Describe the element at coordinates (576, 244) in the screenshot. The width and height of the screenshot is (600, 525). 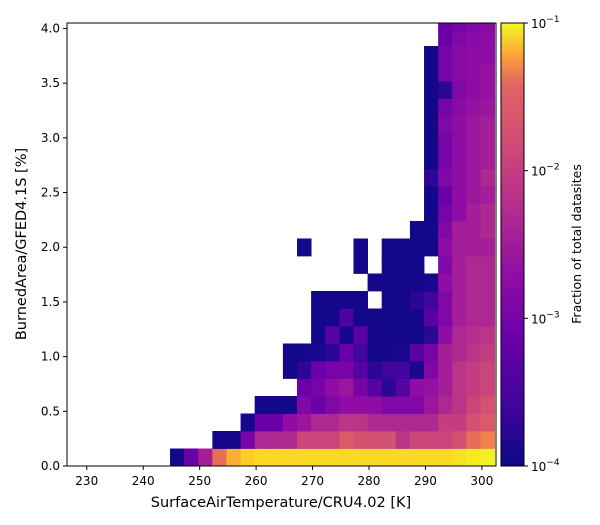
I see `colorbar-label: Fraction of total datasites` at that location.